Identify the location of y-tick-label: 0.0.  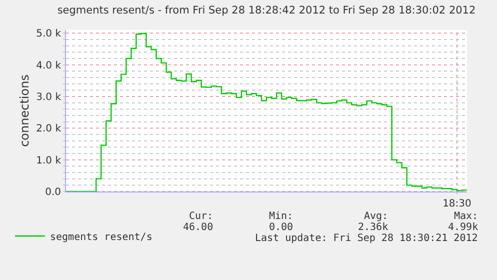
(53, 192).